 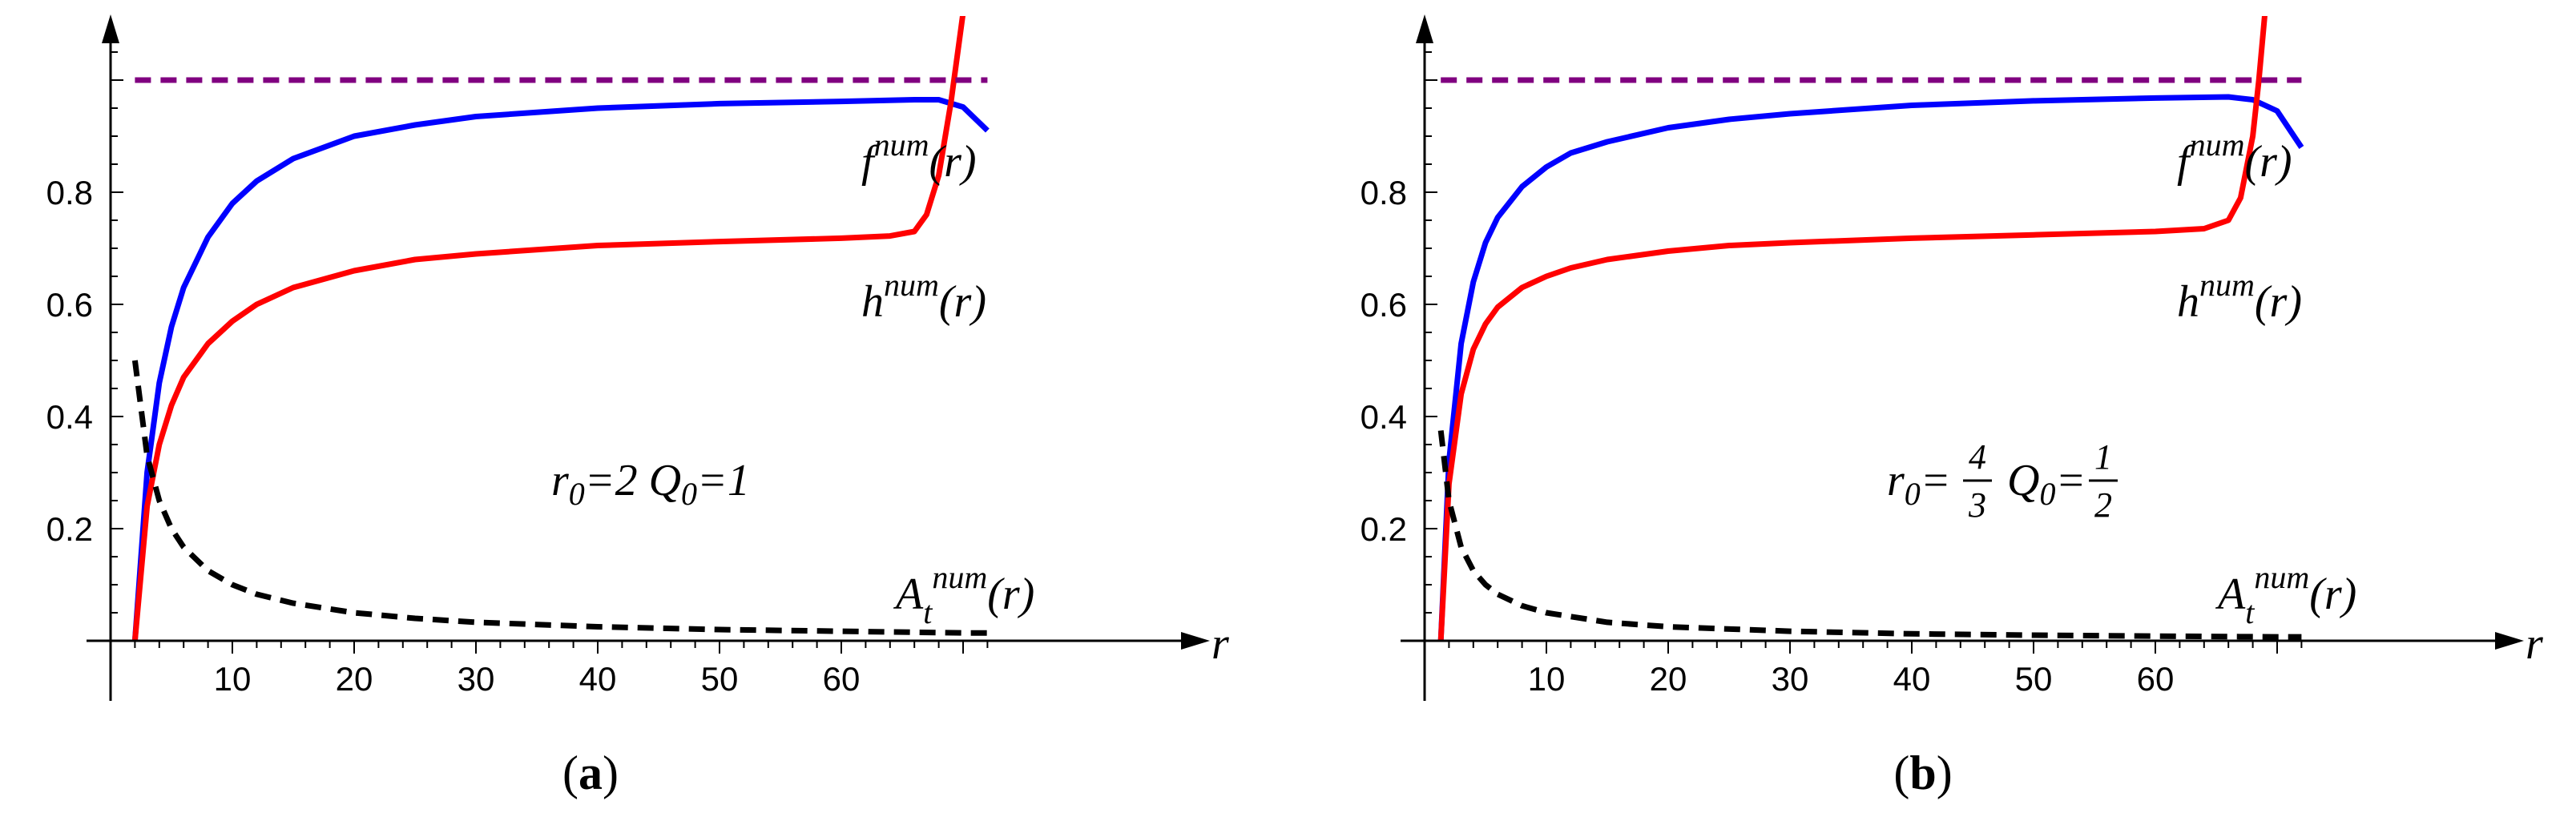 I want to click on svg-text: 2, so click(x=2103, y=505).